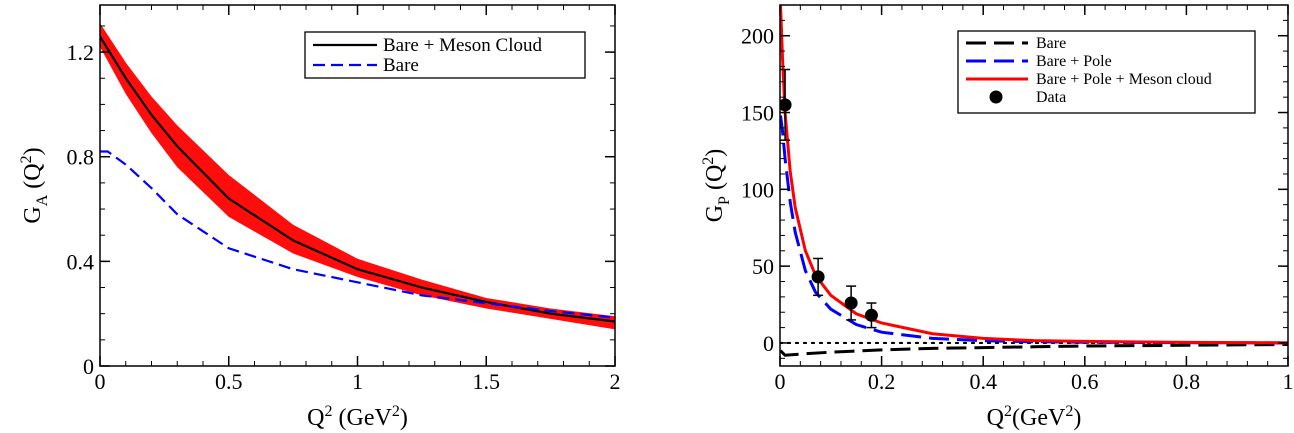 Image resolution: width=1294 pixels, height=433 pixels. Describe the element at coordinates (1074, 61) in the screenshot. I see `legend-label: Bare + Pole` at that location.